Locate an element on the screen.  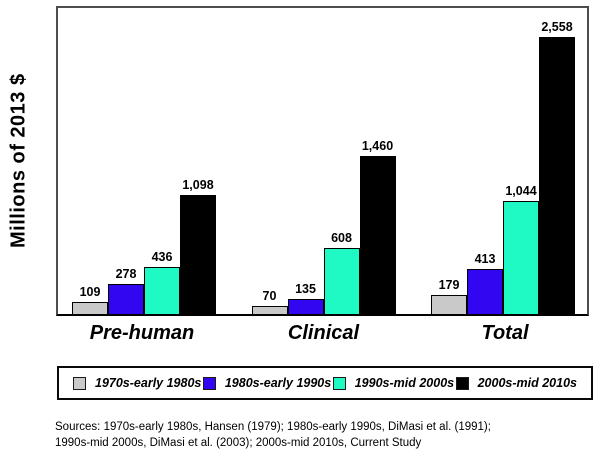
legend-item-1980s-early-1990s: 1980s-early 1990s is located at coordinates (267, 383).